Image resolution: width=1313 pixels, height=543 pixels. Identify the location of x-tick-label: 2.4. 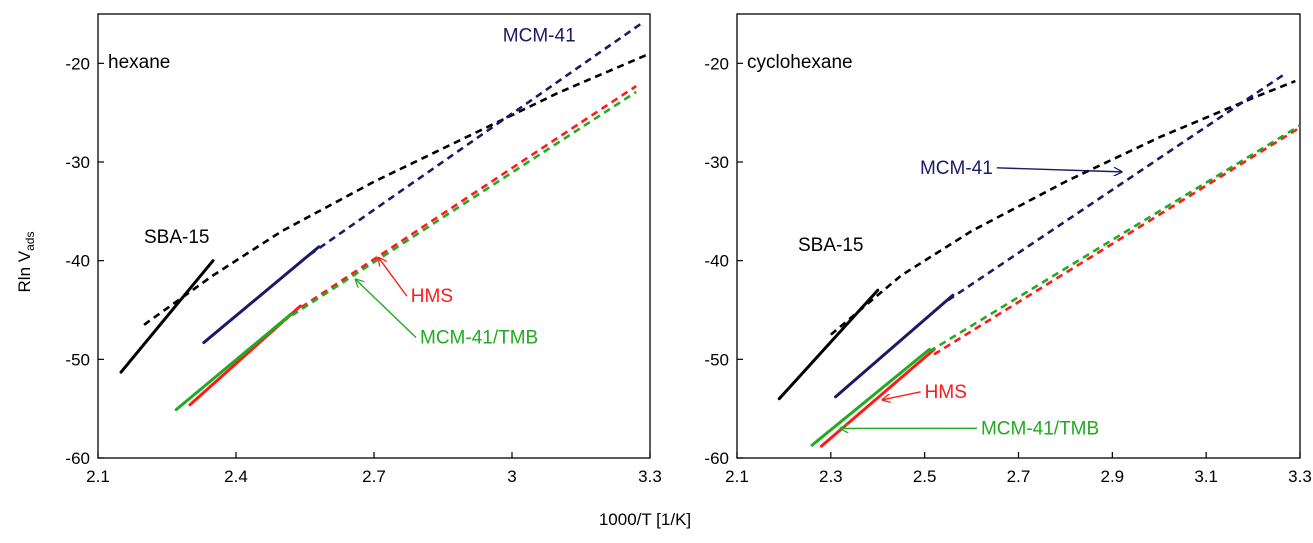
(236, 476).